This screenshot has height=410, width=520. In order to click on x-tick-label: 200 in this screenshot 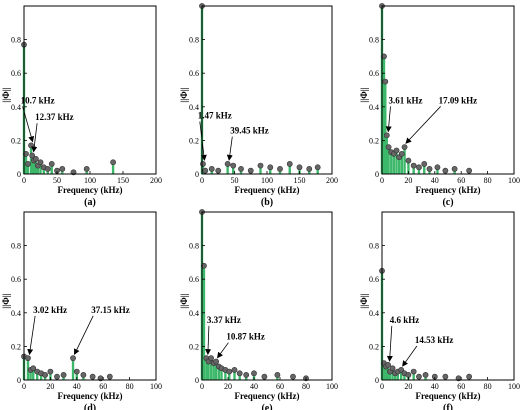, I will do `click(332, 180)`.